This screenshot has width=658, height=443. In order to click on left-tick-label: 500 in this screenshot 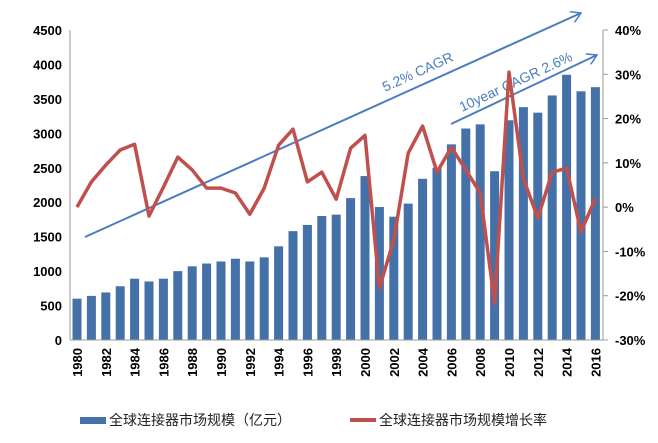, I will do `click(51, 306)`.